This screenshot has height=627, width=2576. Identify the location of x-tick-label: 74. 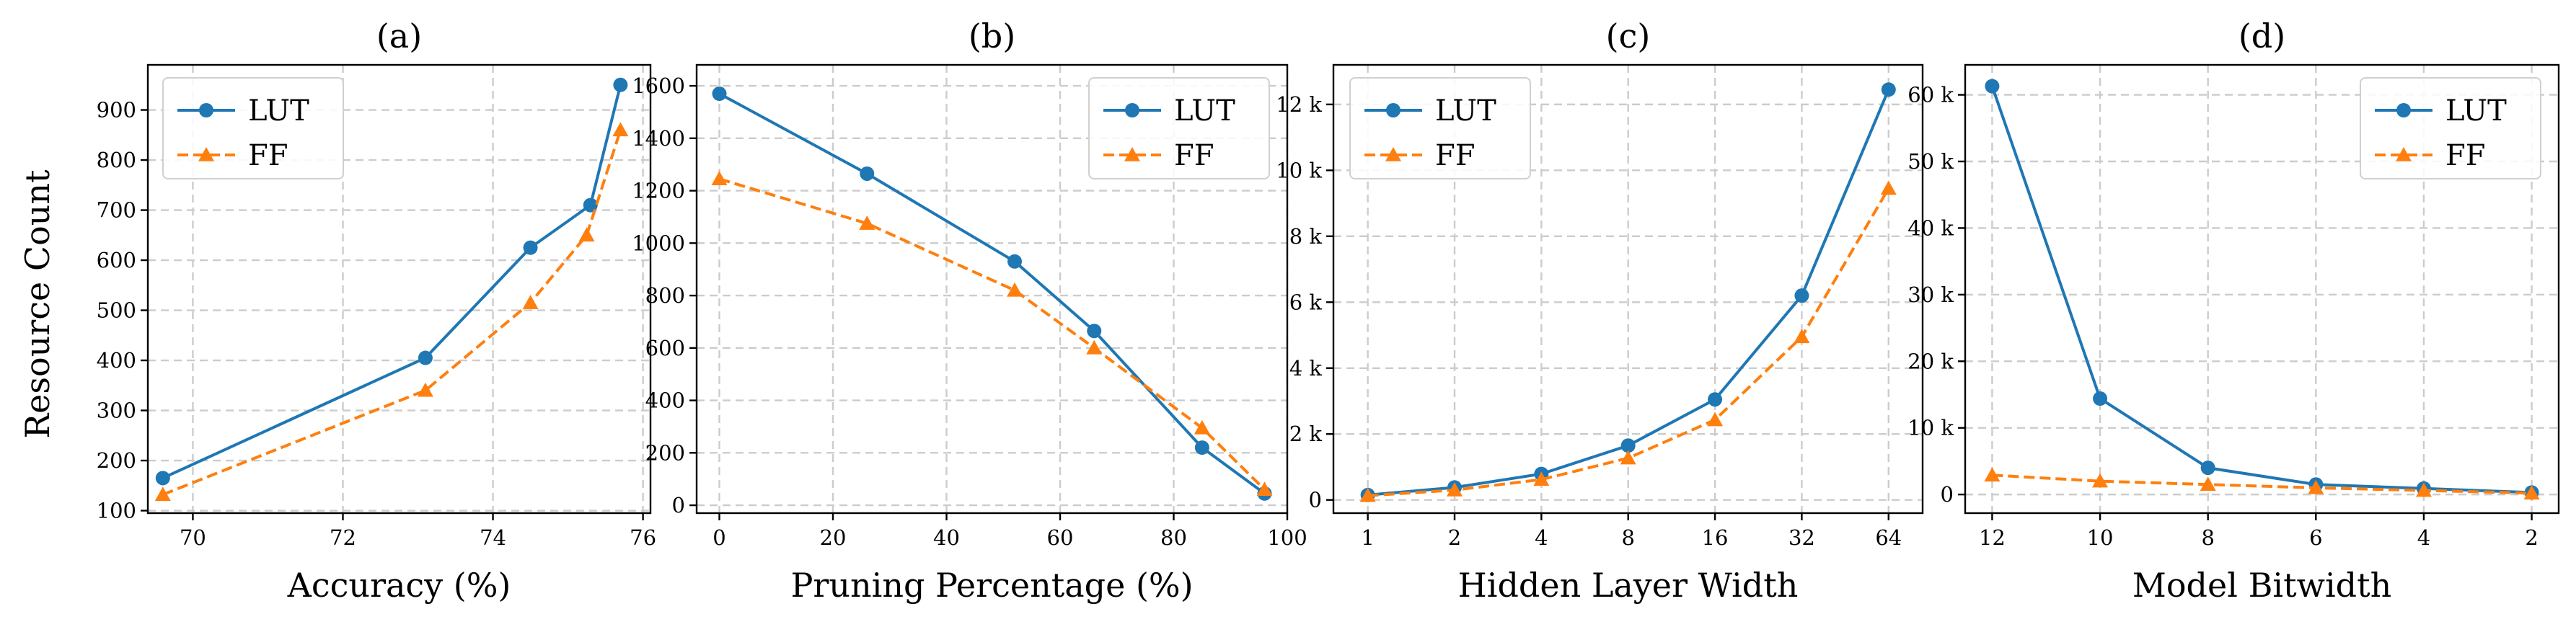
(493, 537).